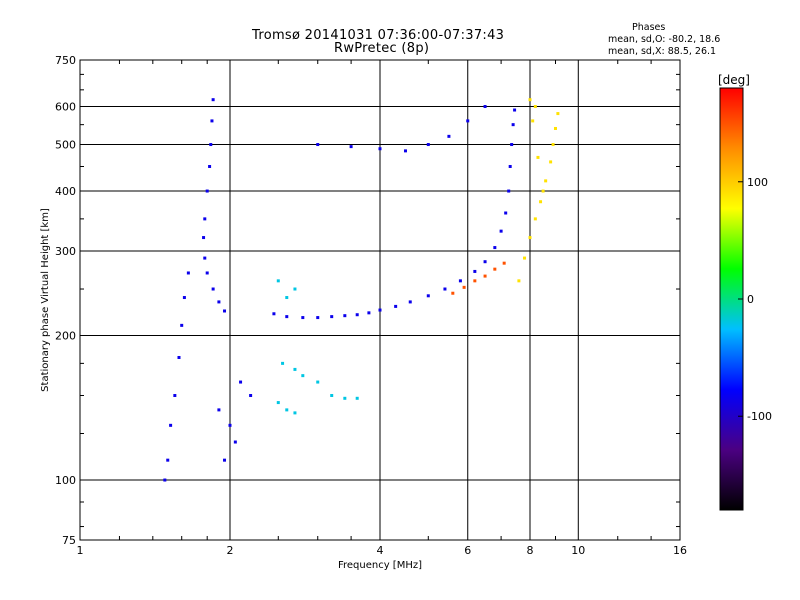 The image size is (800, 600). Describe the element at coordinates (65, 60) in the screenshot. I see `y-tick-label: 750` at that location.